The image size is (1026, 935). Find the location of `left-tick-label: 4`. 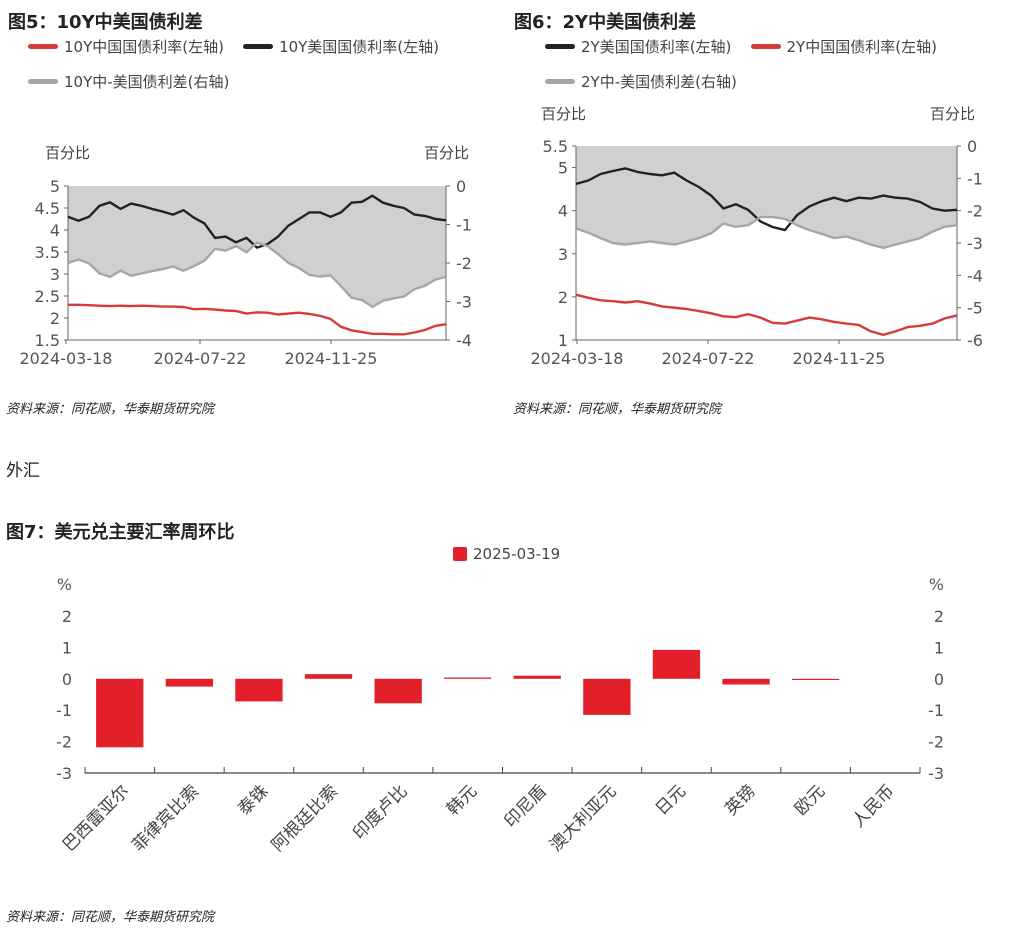

left-tick-label: 4 is located at coordinates (55, 230).